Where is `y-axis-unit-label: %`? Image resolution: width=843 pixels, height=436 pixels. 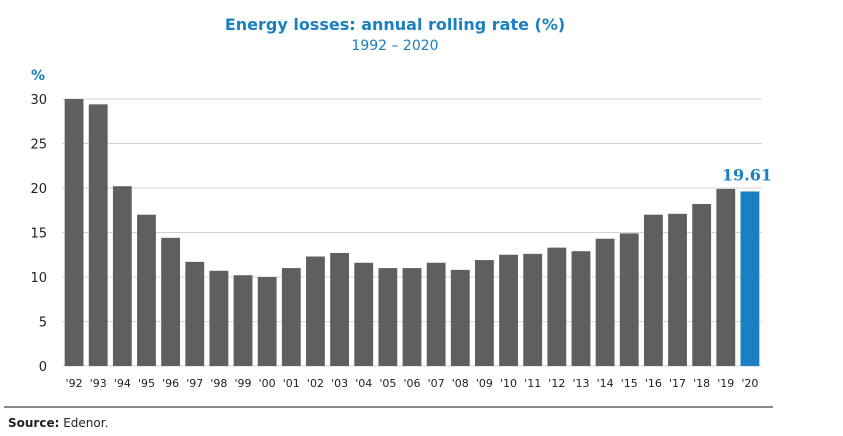 y-axis-unit-label: % is located at coordinates (38, 76).